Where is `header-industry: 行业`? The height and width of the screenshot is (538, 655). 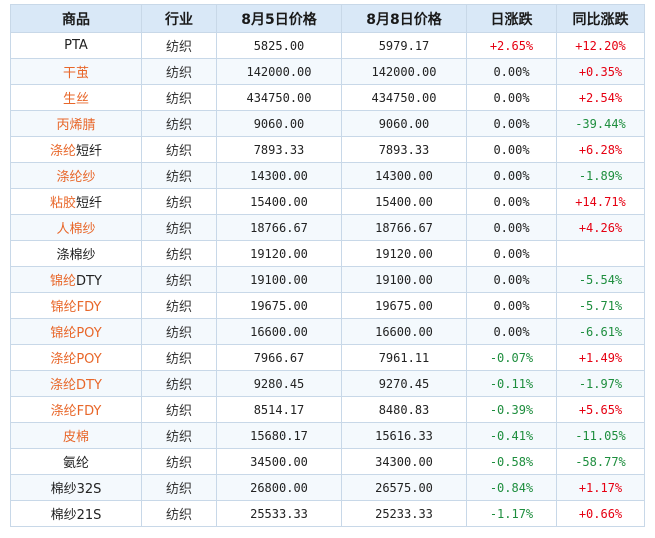
header-industry: 行业 is located at coordinates (179, 18).